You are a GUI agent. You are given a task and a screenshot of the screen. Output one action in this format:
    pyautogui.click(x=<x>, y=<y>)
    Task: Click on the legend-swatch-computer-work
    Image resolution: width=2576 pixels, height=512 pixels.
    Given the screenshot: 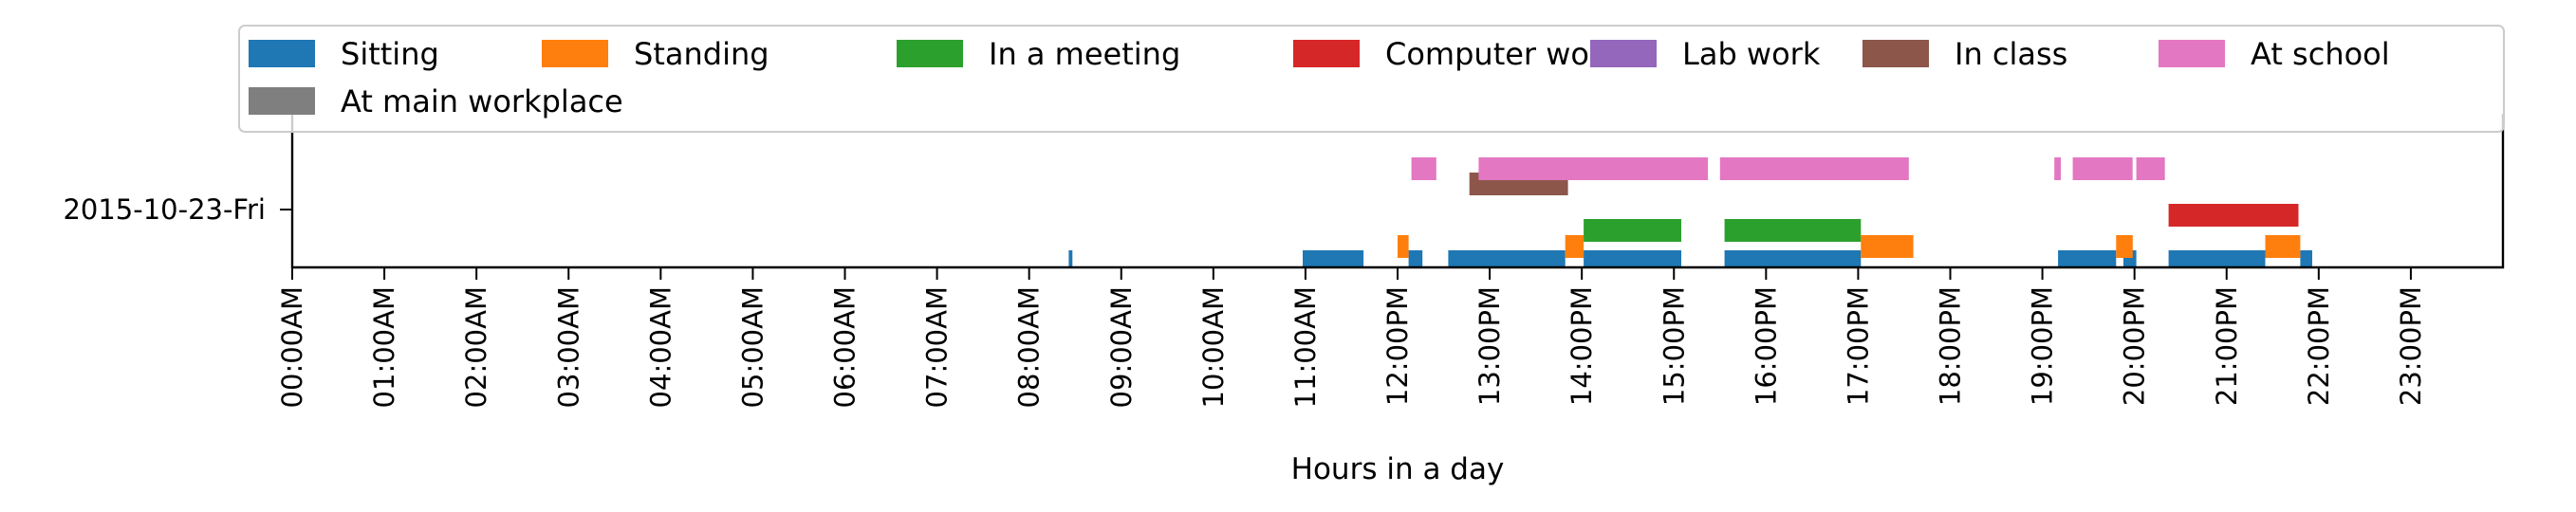 What is the action you would take?
    pyautogui.click(x=1326, y=53)
    